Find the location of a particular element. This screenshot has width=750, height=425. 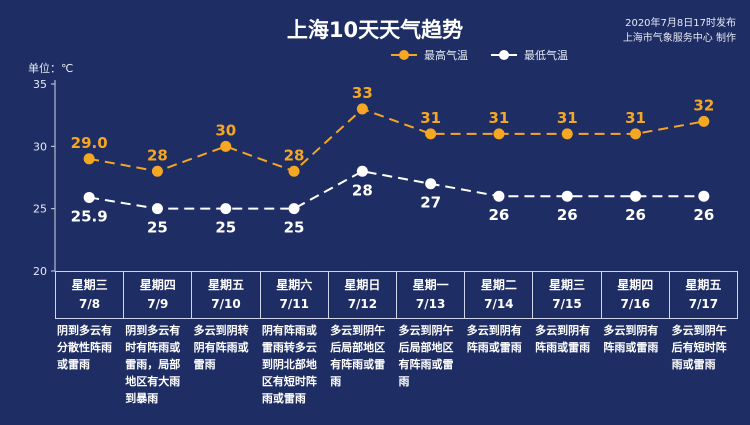

series-line-low is located at coordinates (396, 190).